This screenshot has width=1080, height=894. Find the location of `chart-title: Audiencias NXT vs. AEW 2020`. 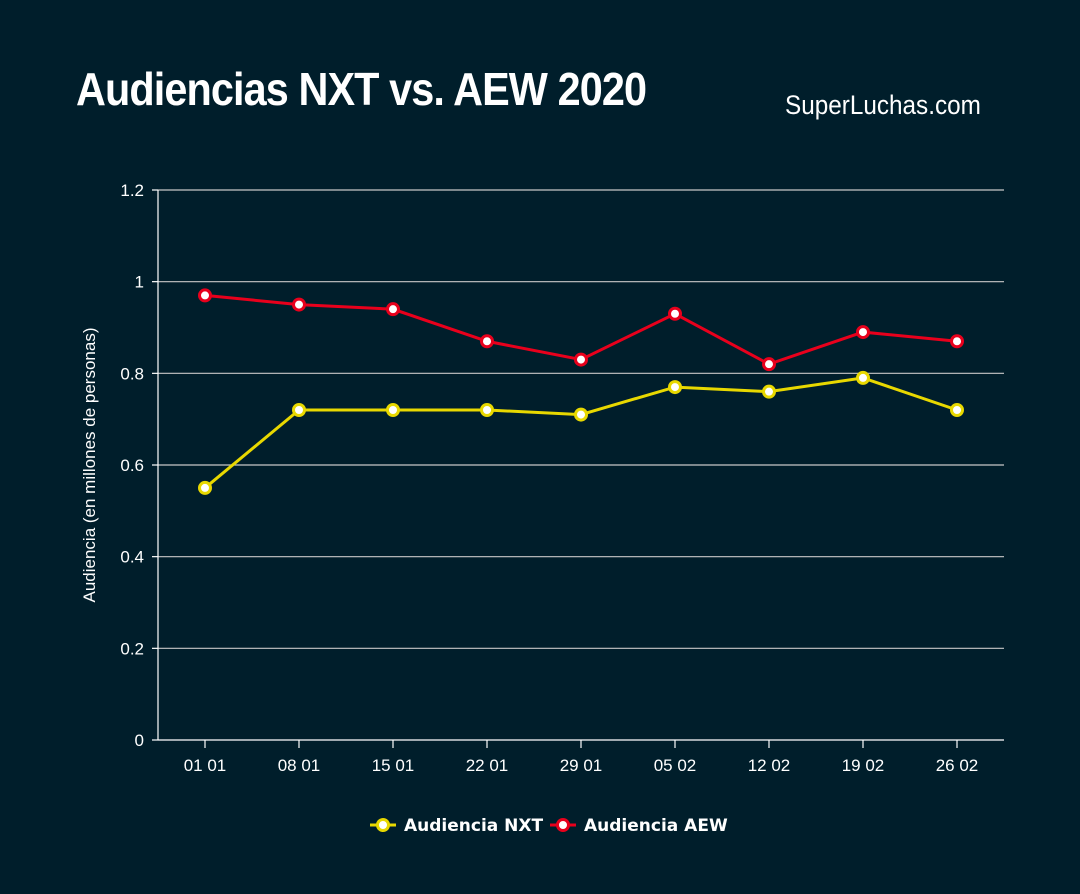

chart-title: Audiencias NXT vs. AEW 2020 is located at coordinates (361, 89).